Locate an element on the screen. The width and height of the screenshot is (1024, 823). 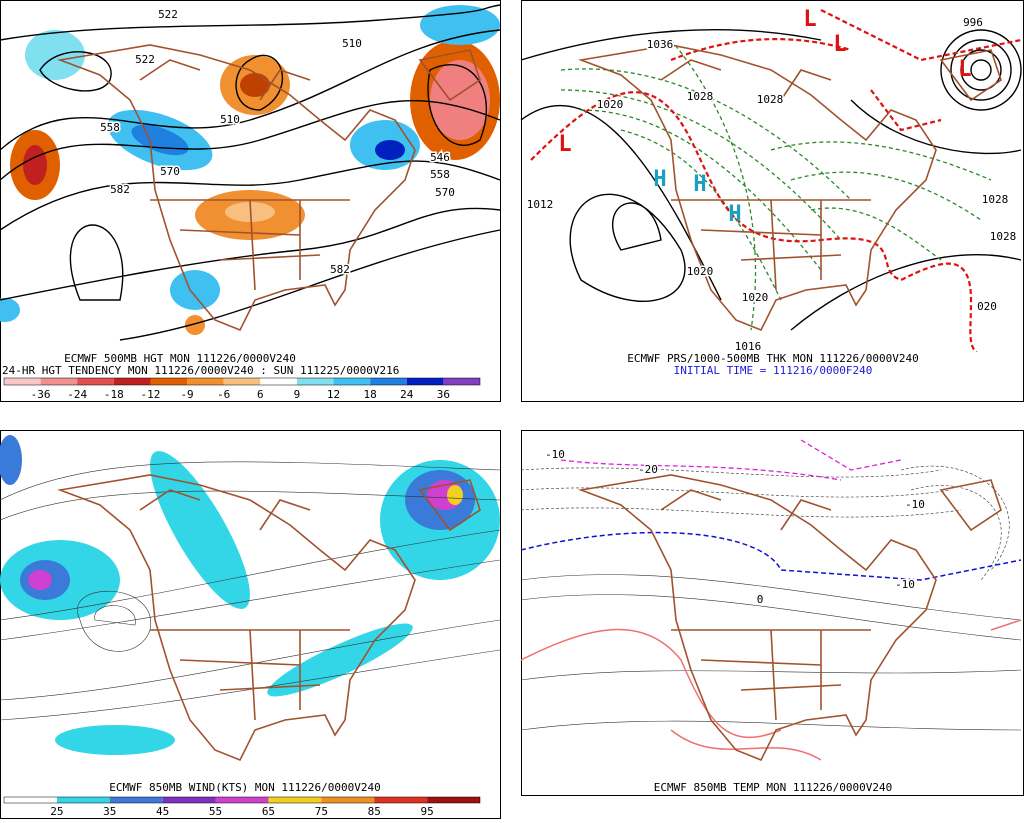
colorbar-label: 25 is located at coordinates (56, 811).